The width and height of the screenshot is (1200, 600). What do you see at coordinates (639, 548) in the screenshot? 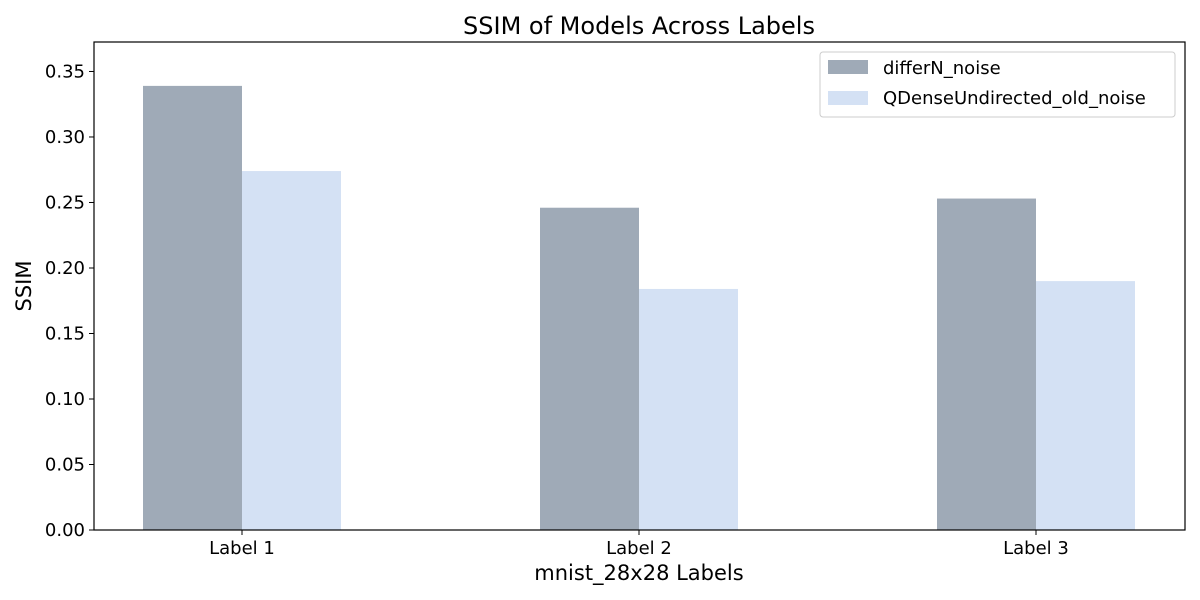
I see `x-tick-label: Label 2` at bounding box center [639, 548].